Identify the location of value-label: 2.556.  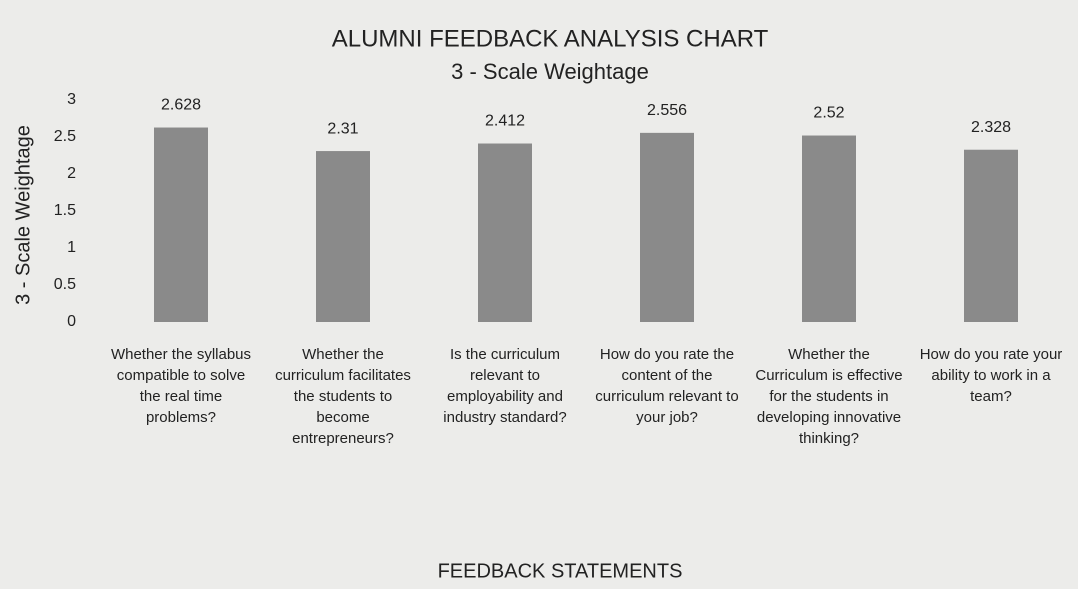
(667, 110).